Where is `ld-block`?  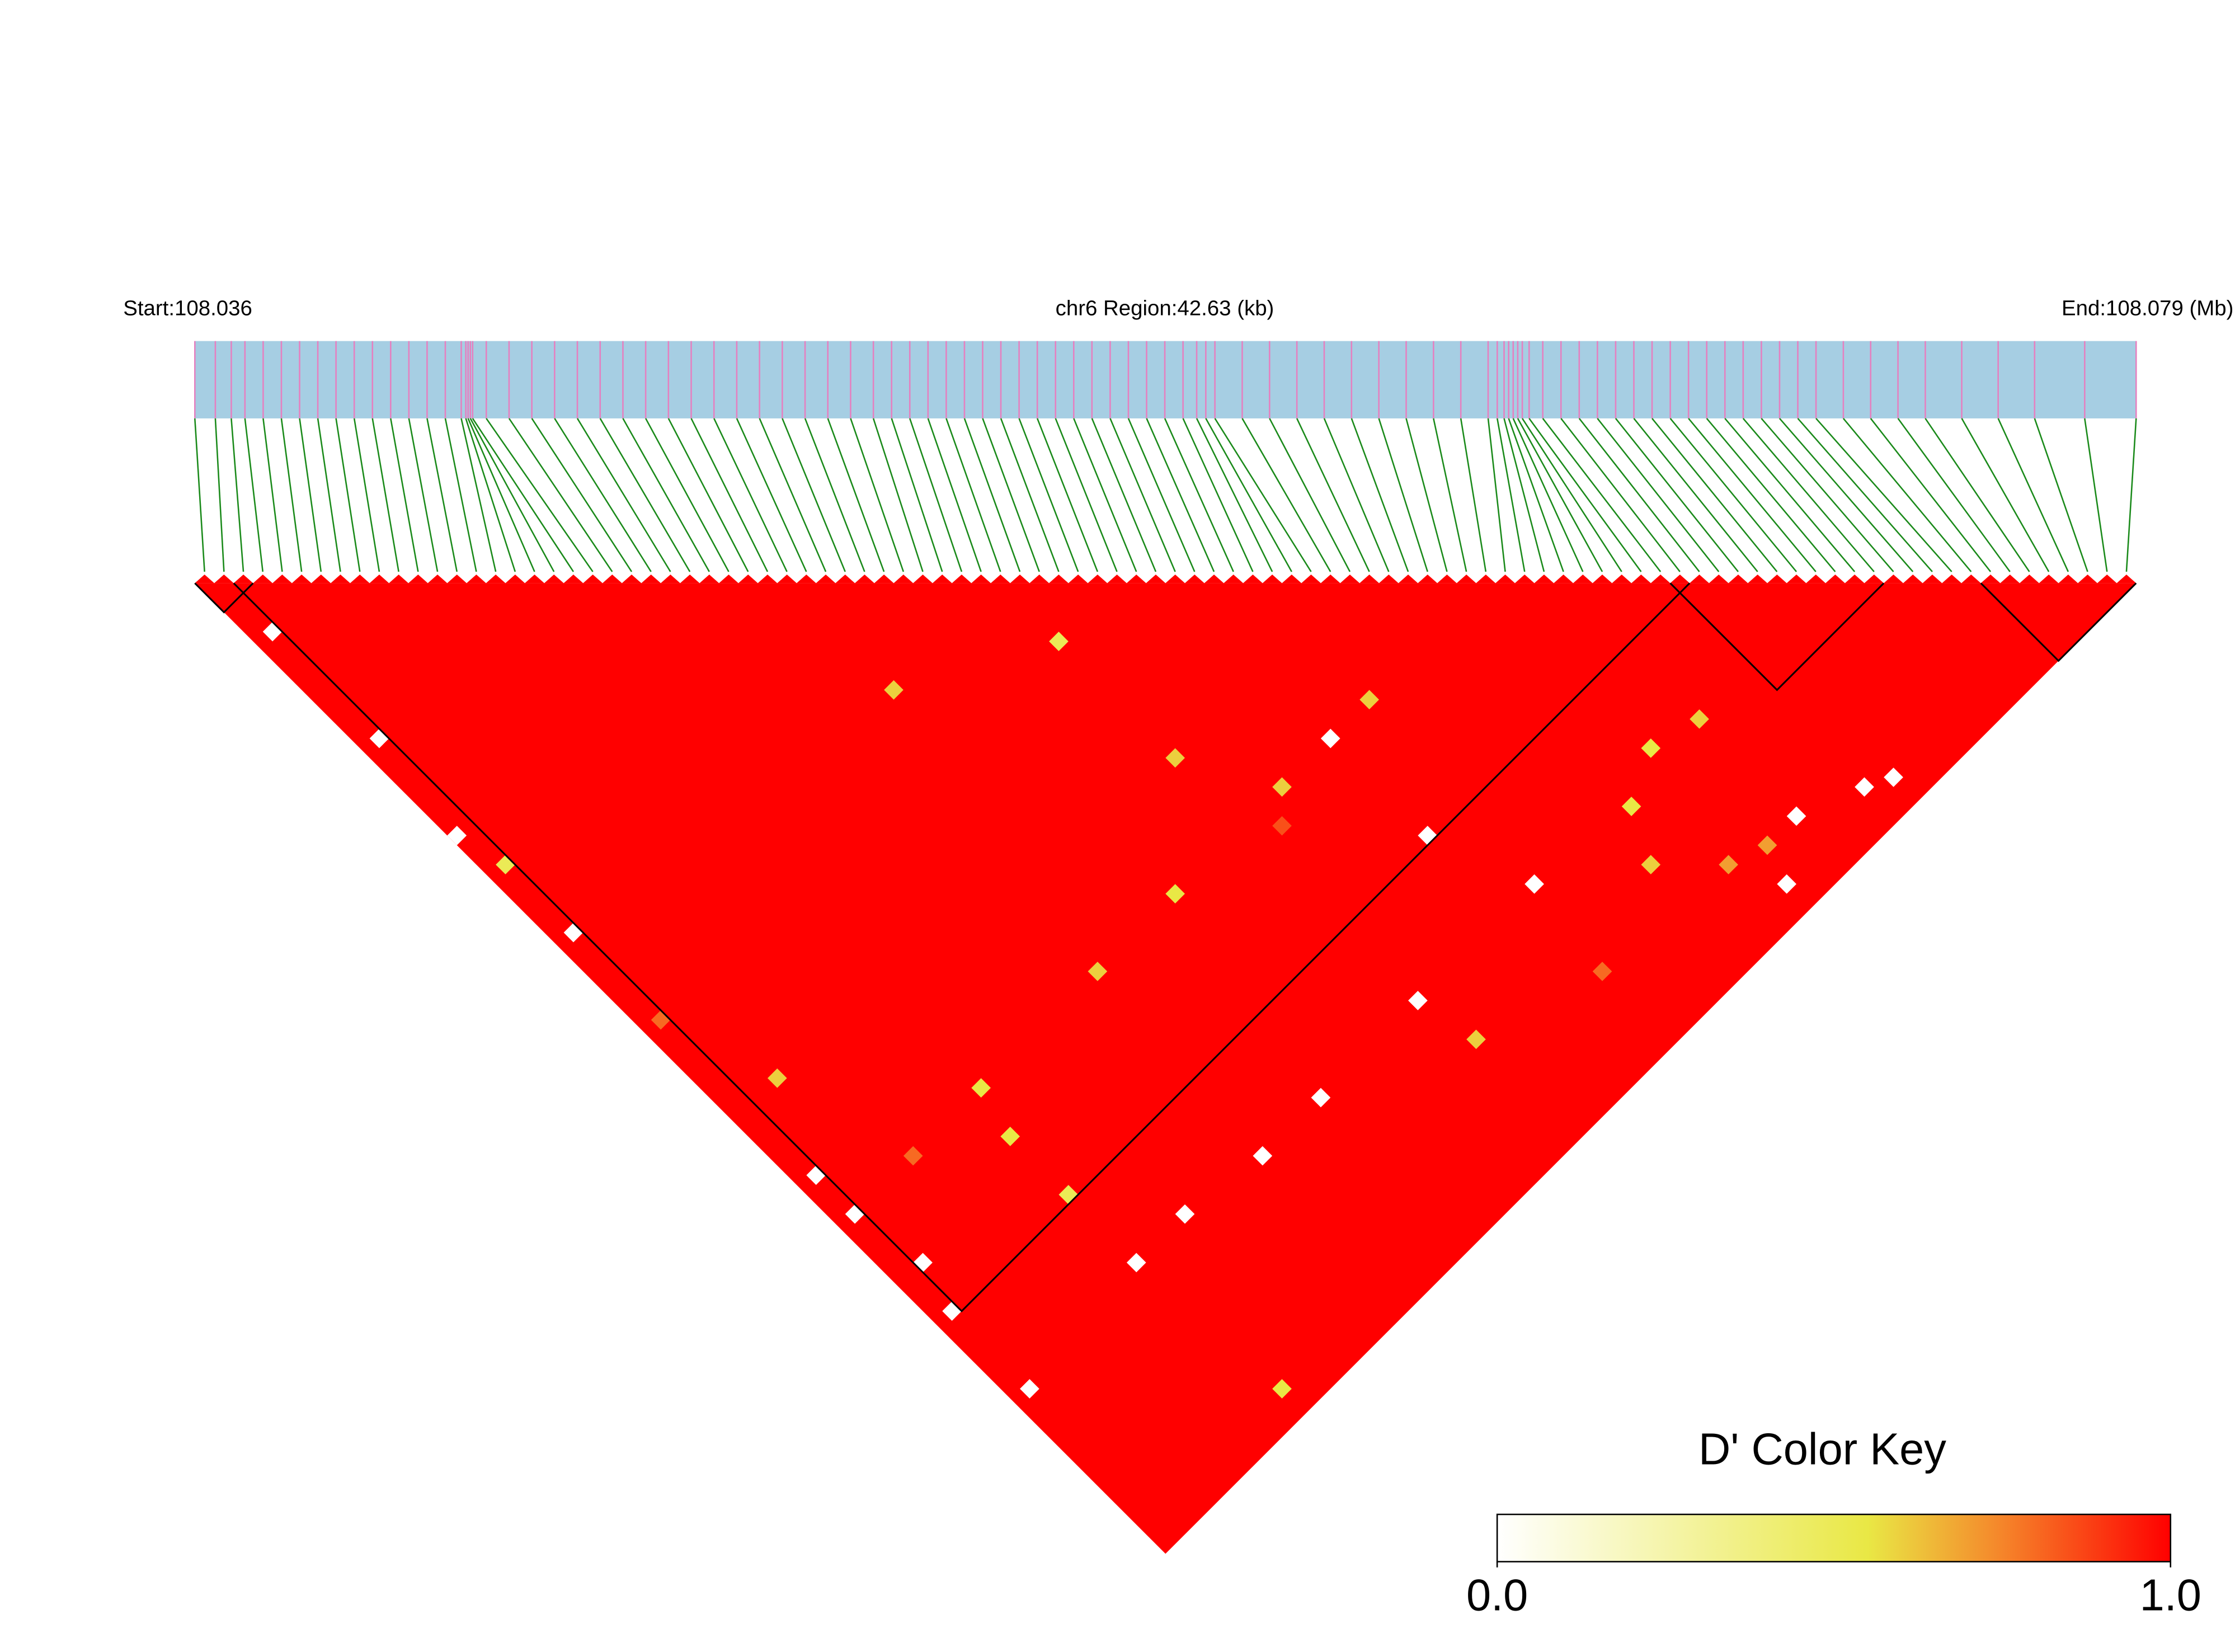 ld-block is located at coordinates (2058, 622).